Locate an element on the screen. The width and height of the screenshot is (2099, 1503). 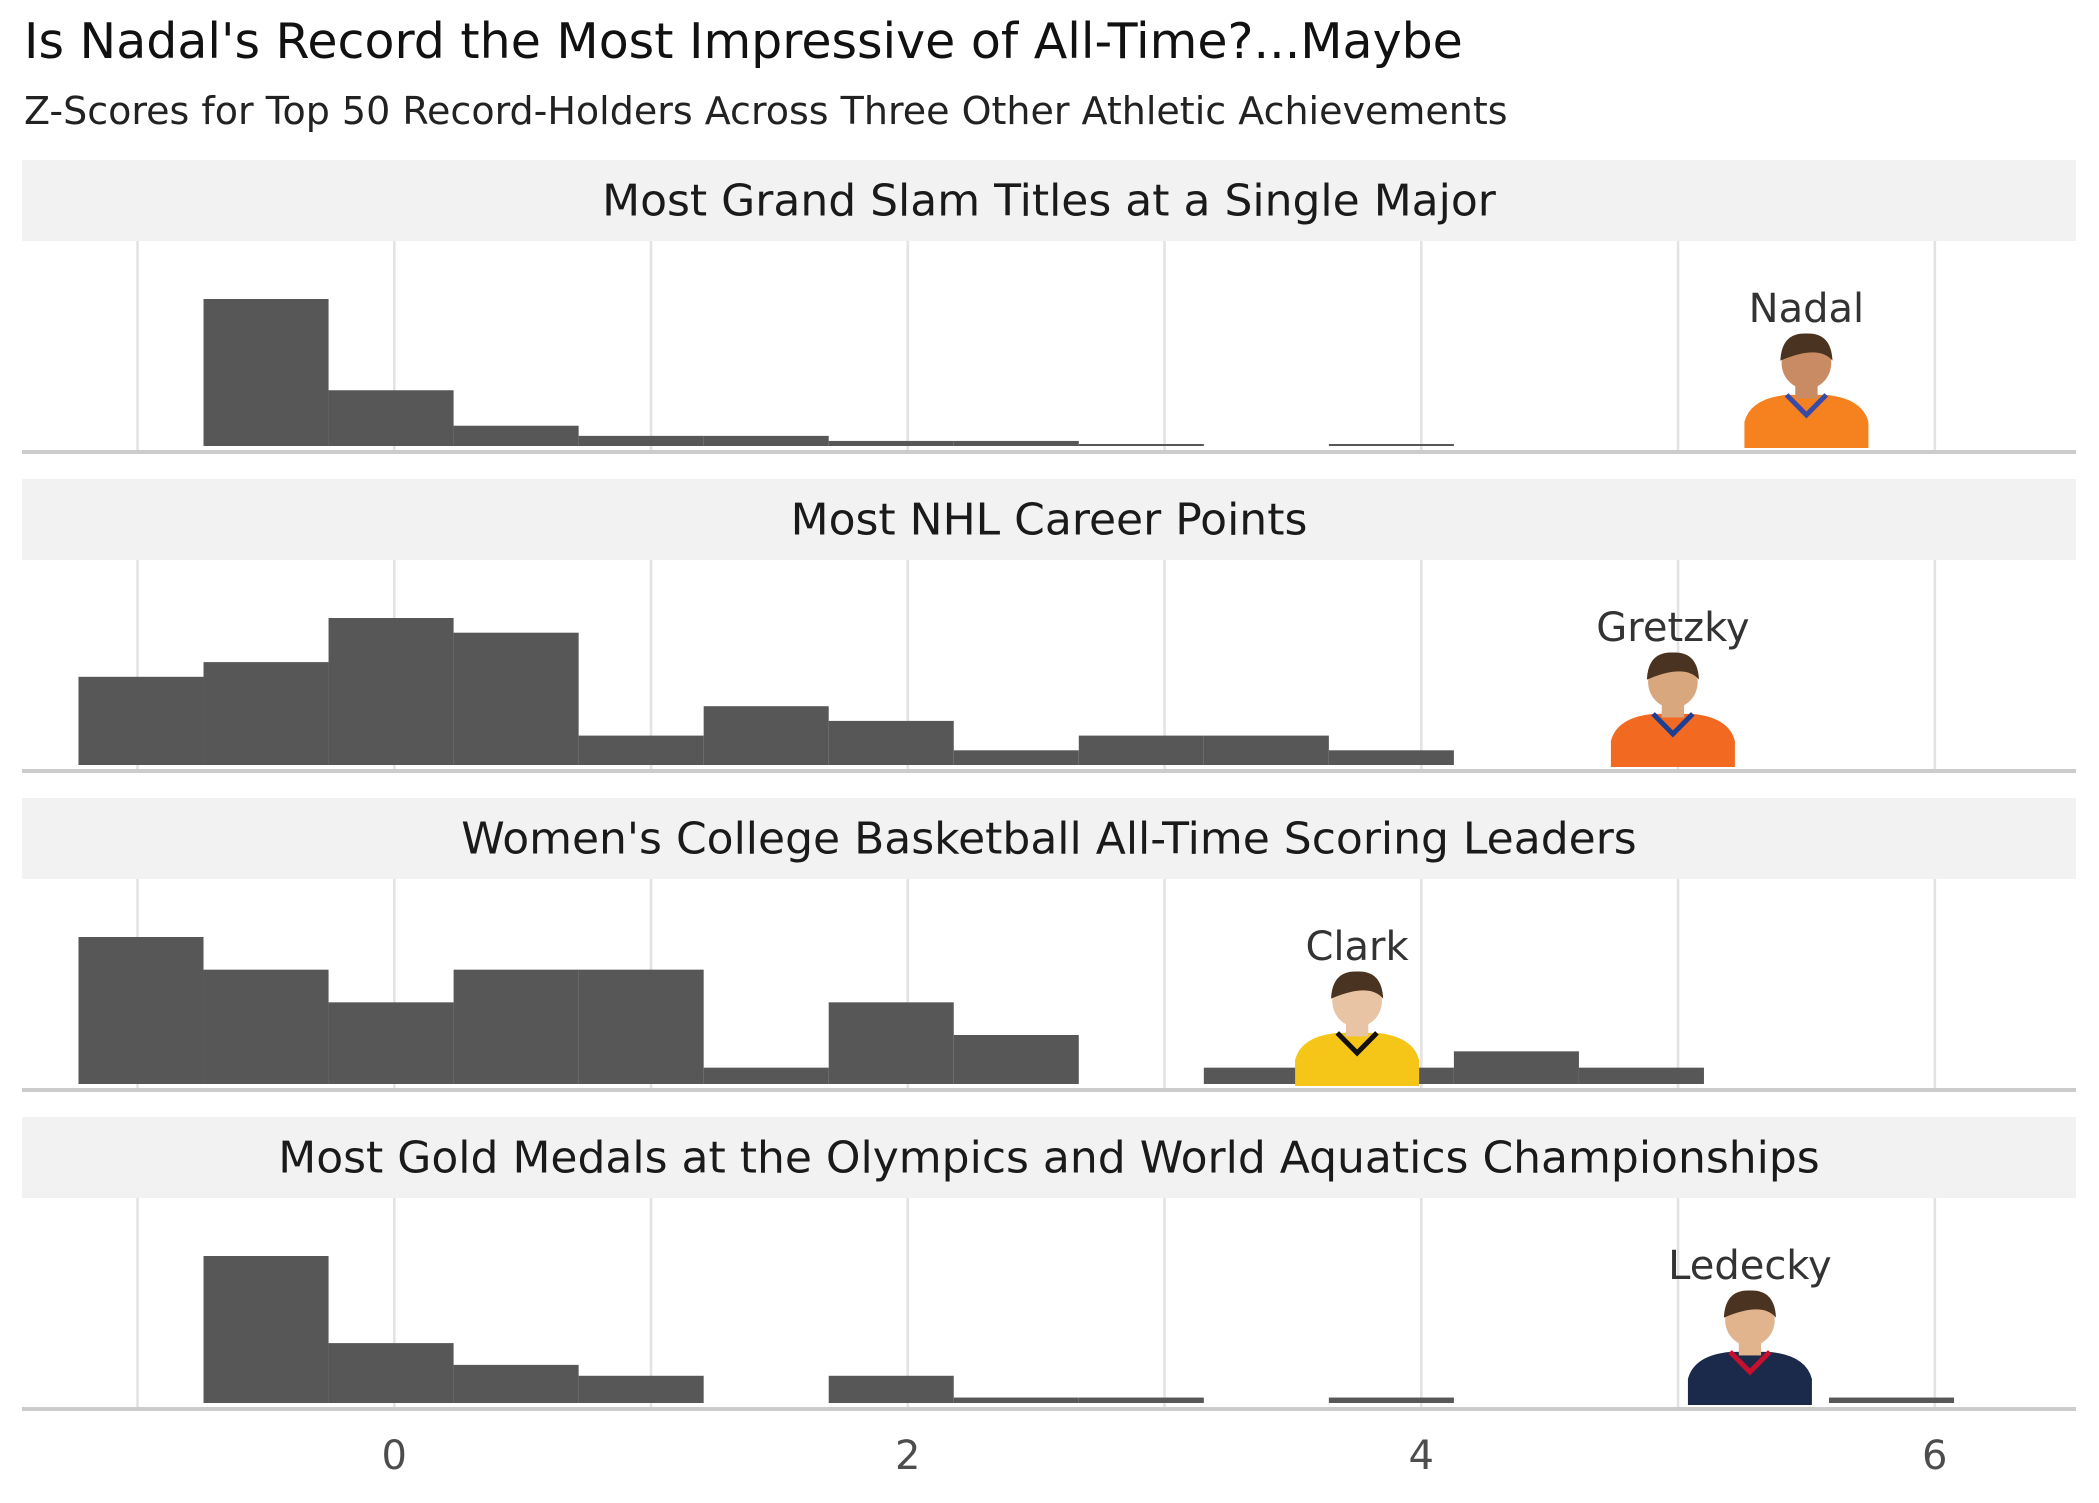
gretzky-portrait-collar is located at coordinates (1673, 725).